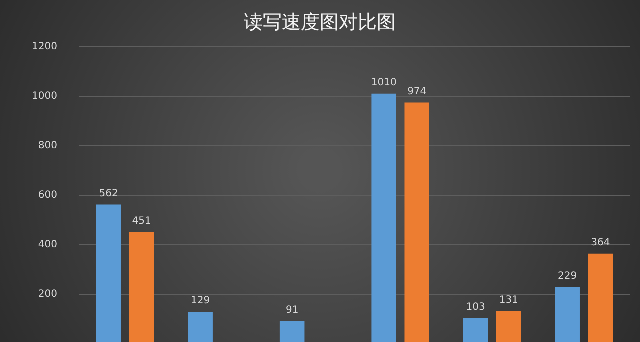 The image size is (640, 342). I want to click on y-tick-label: 1200, so click(45, 46).